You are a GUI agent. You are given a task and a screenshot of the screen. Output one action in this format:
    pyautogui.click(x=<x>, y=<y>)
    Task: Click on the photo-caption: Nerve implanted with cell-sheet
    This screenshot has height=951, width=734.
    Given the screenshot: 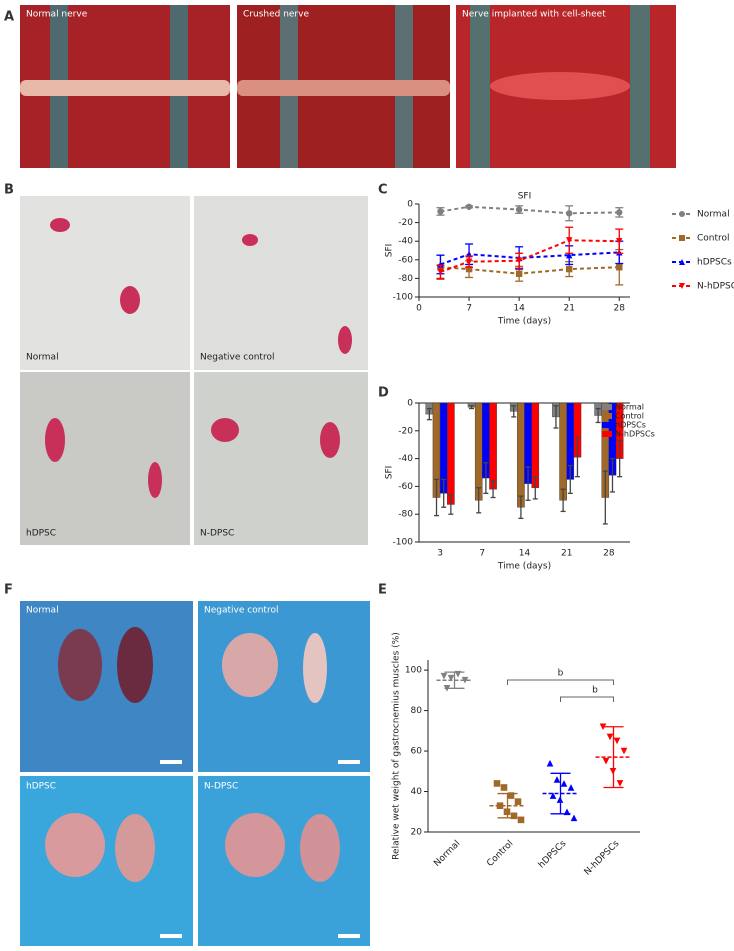 What is the action you would take?
    pyautogui.click(x=534, y=15)
    